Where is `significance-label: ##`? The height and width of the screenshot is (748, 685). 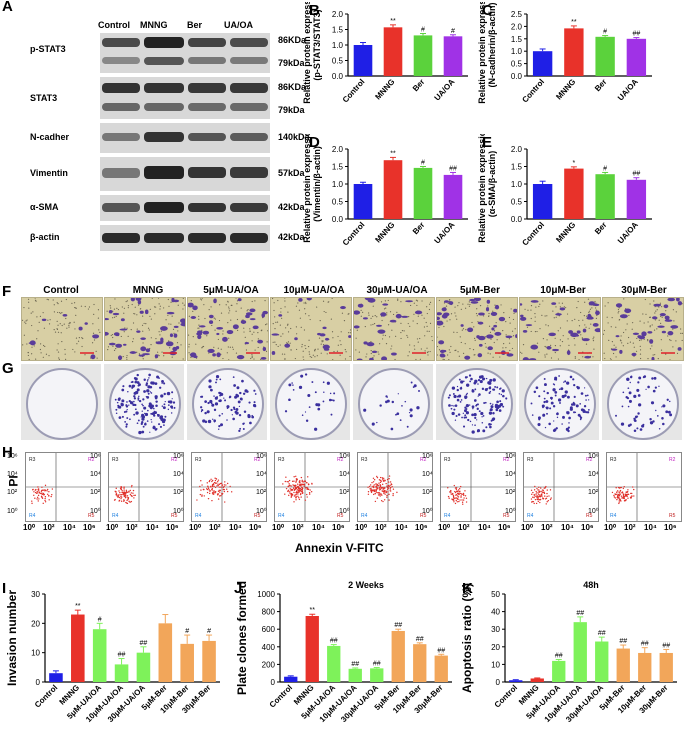 significance-label: ## is located at coordinates (645, 644).